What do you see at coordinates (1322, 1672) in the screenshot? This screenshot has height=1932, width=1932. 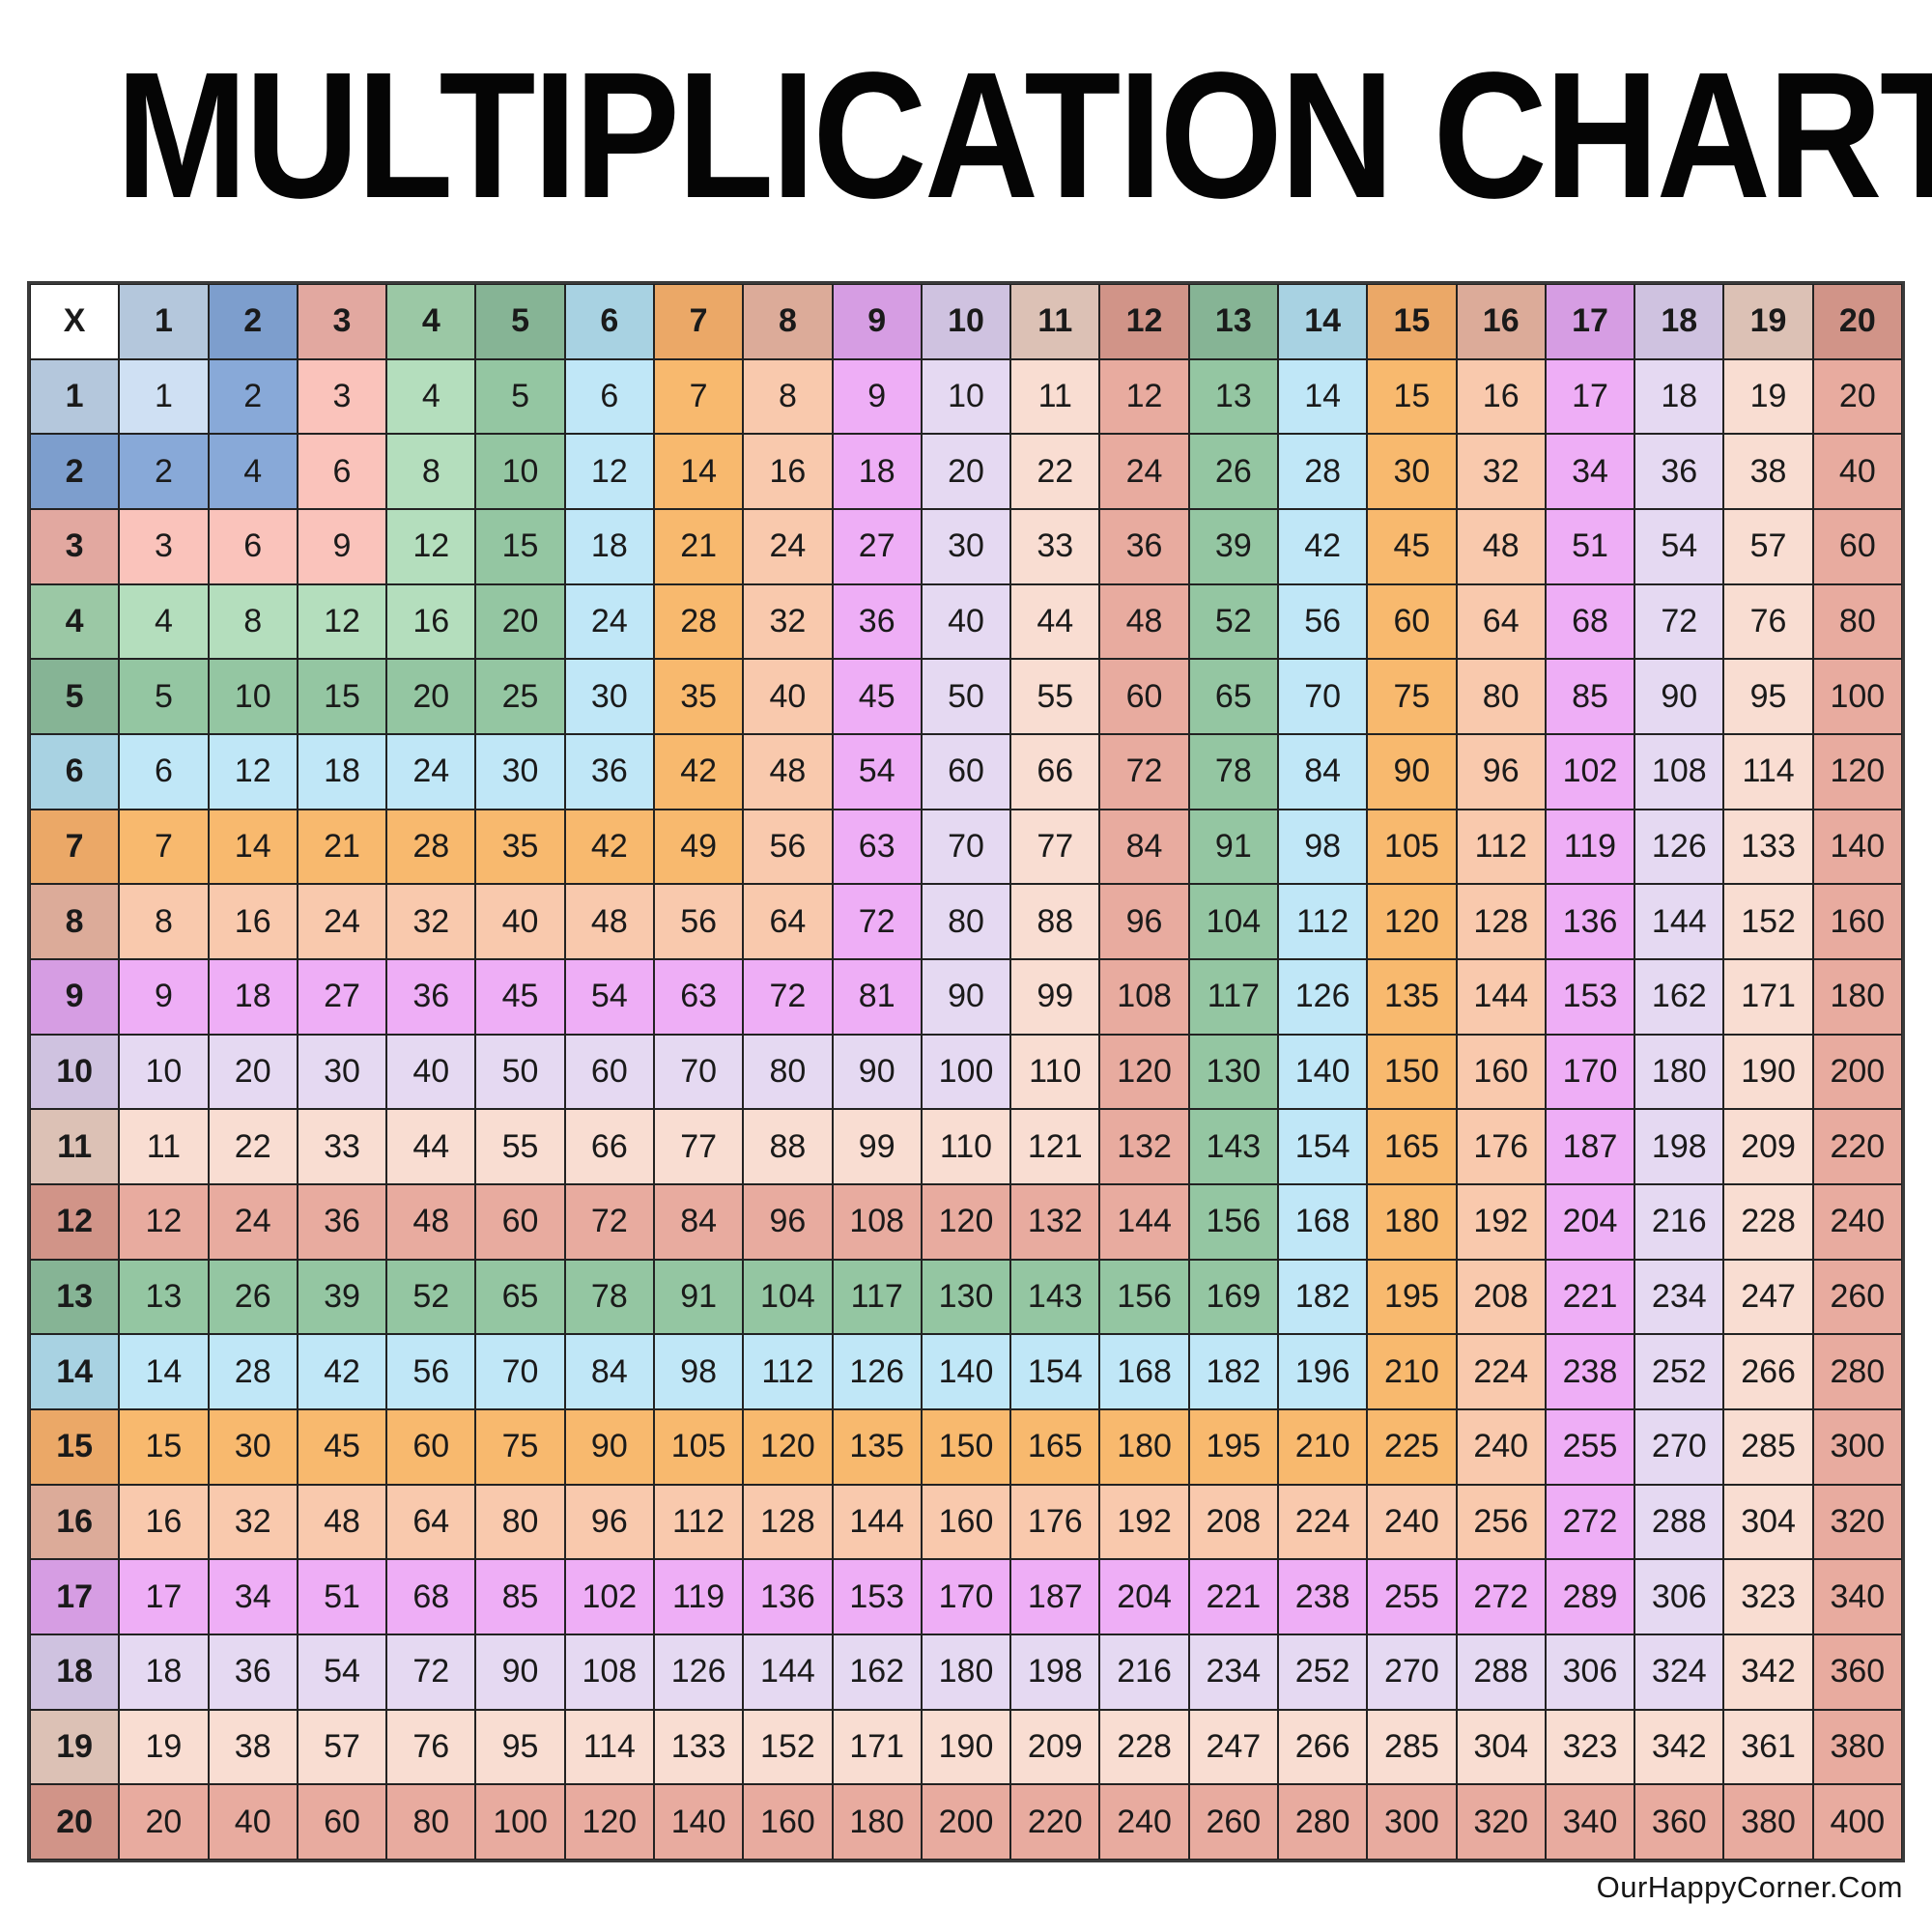 I see `product-cell: 252` at bounding box center [1322, 1672].